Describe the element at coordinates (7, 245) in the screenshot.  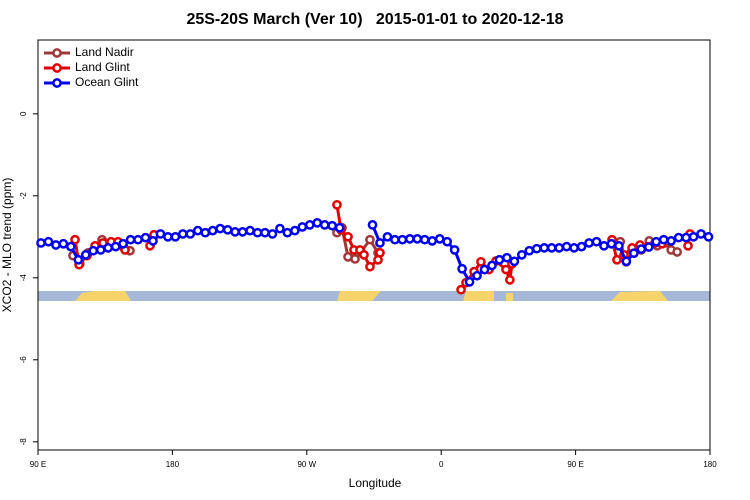
I see `y-axis-label: XCO2 - MLO trend (ppm)` at that location.